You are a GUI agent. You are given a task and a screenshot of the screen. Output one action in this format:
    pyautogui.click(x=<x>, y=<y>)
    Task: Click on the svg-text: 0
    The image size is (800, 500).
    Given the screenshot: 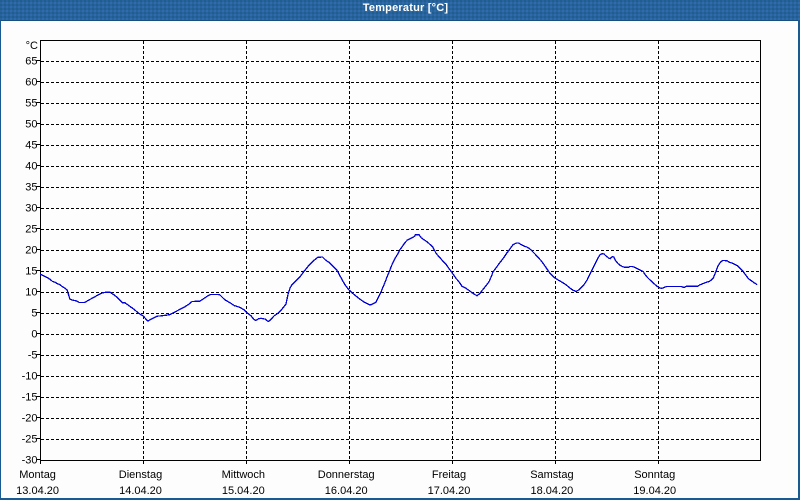 What is the action you would take?
    pyautogui.click(x=34, y=335)
    